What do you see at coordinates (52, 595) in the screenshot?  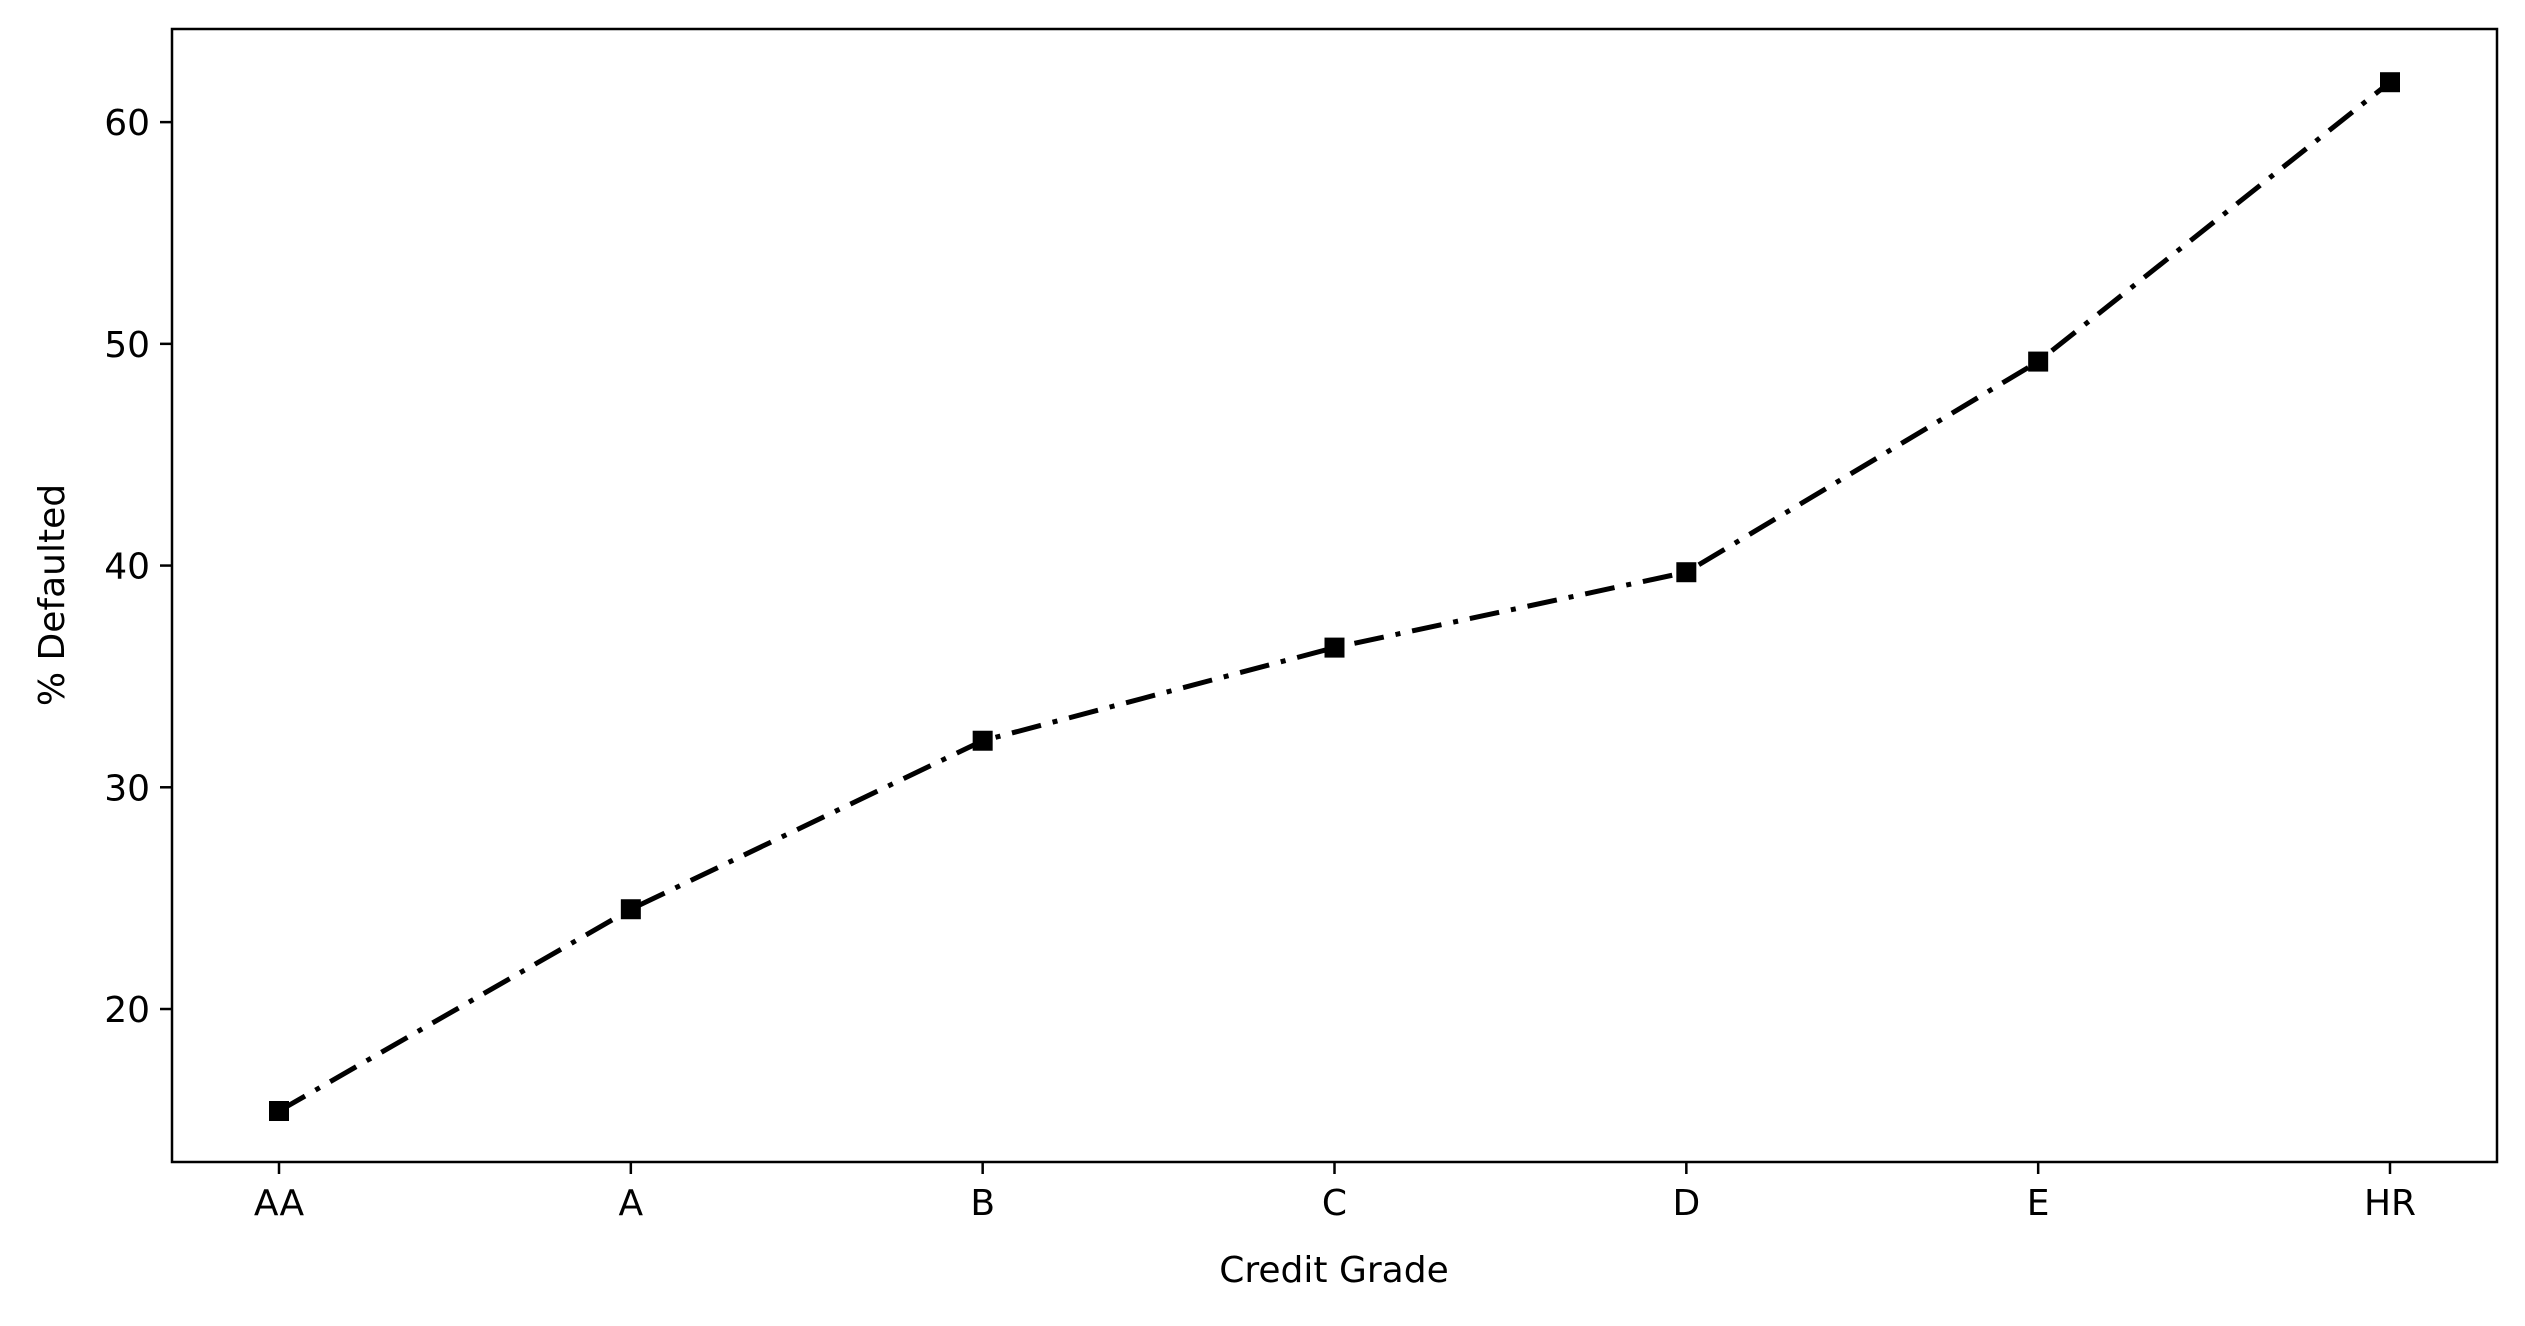 I see `y-axis-label: % Defaulted` at bounding box center [52, 595].